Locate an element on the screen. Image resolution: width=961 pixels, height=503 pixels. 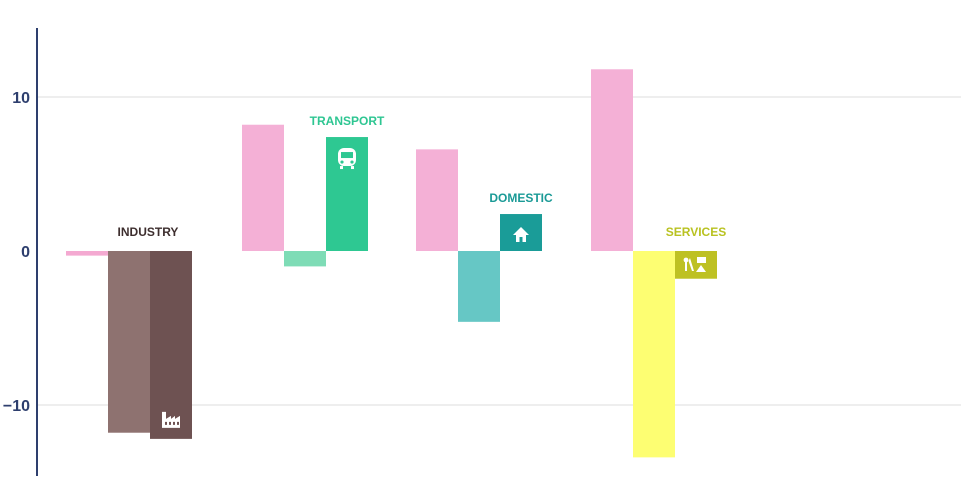
y-tick-label: −10 is located at coordinates (16, 406).